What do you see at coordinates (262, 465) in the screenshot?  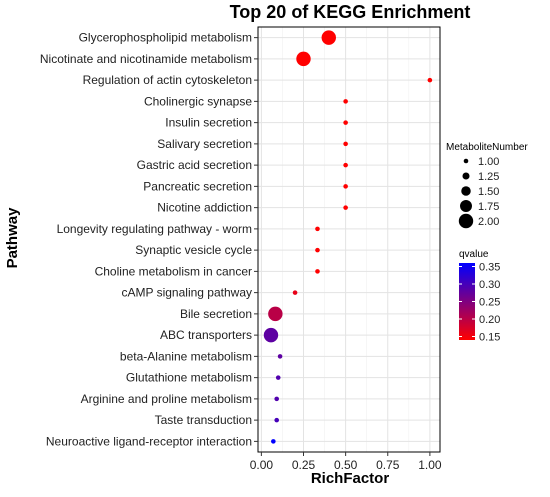 I see `x-tick-label: 0.00` at bounding box center [262, 465].